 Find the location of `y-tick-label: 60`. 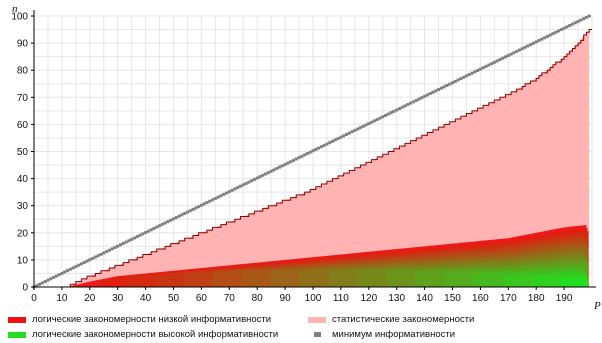

y-tick-label: 60 is located at coordinates (23, 125).